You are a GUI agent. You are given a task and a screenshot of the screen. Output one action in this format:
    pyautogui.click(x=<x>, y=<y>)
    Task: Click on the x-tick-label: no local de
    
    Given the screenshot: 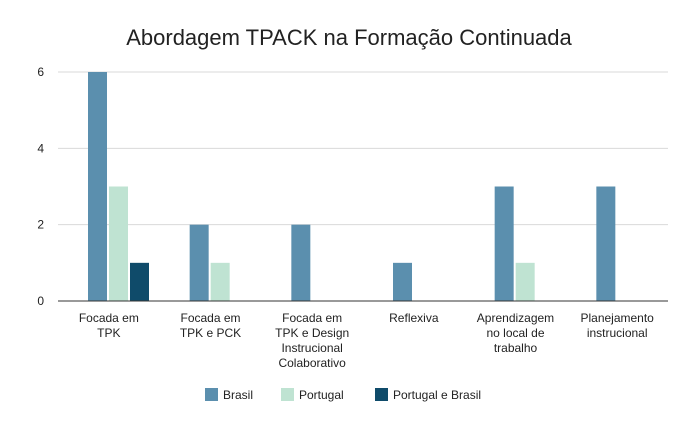 What is the action you would take?
    pyautogui.click(x=515, y=333)
    